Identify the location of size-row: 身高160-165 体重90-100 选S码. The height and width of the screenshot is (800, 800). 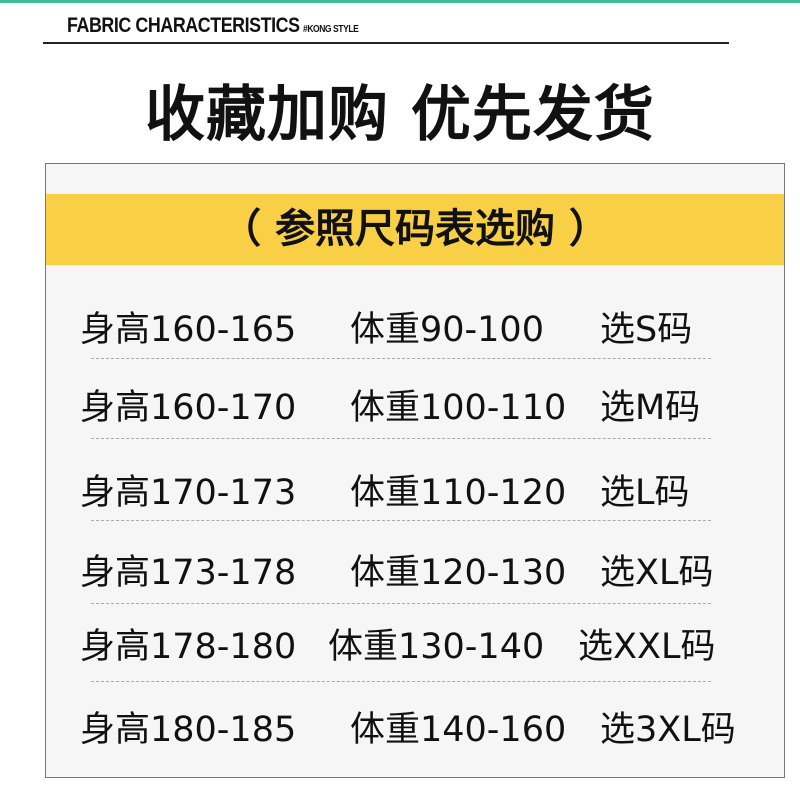
(415, 325).